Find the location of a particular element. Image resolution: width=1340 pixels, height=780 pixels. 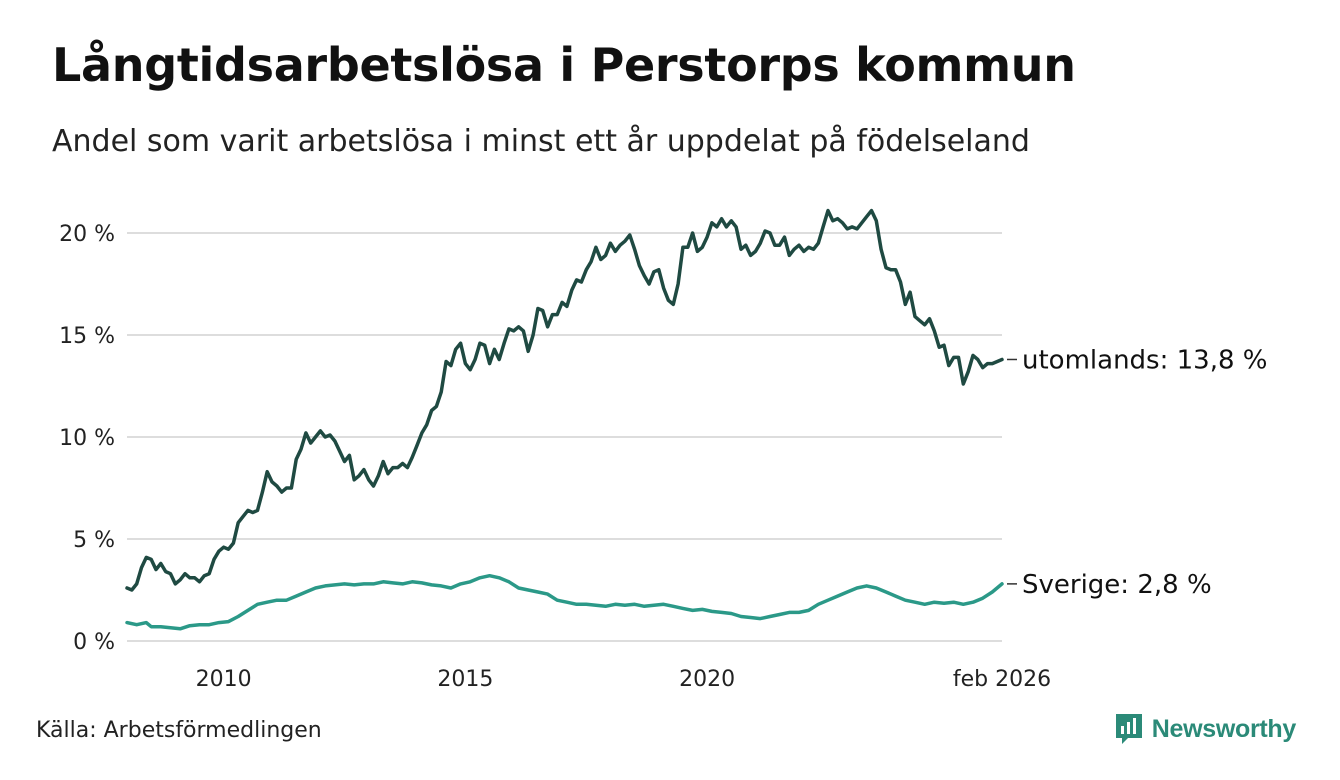

newsworthy-logo-icon is located at coordinates (1128, 729).